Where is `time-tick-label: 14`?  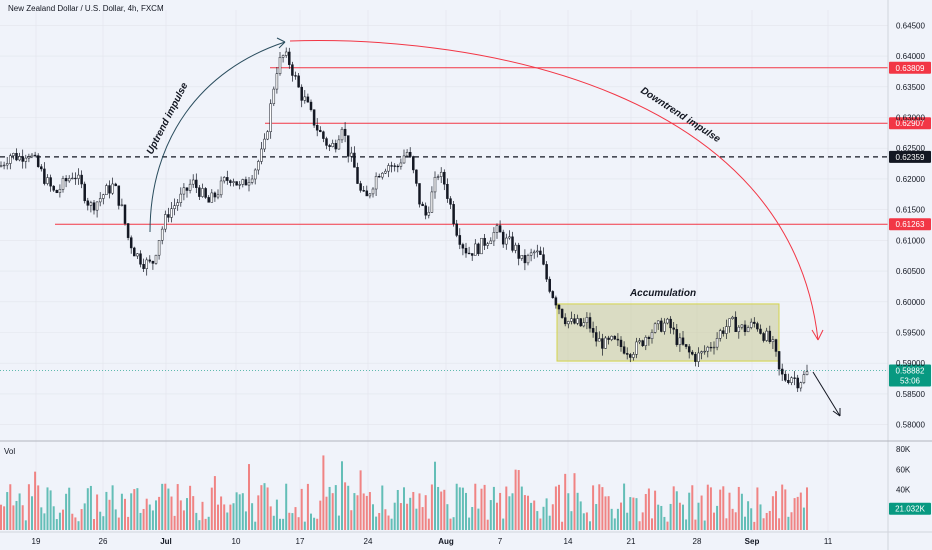
time-tick-label: 14 is located at coordinates (568, 541).